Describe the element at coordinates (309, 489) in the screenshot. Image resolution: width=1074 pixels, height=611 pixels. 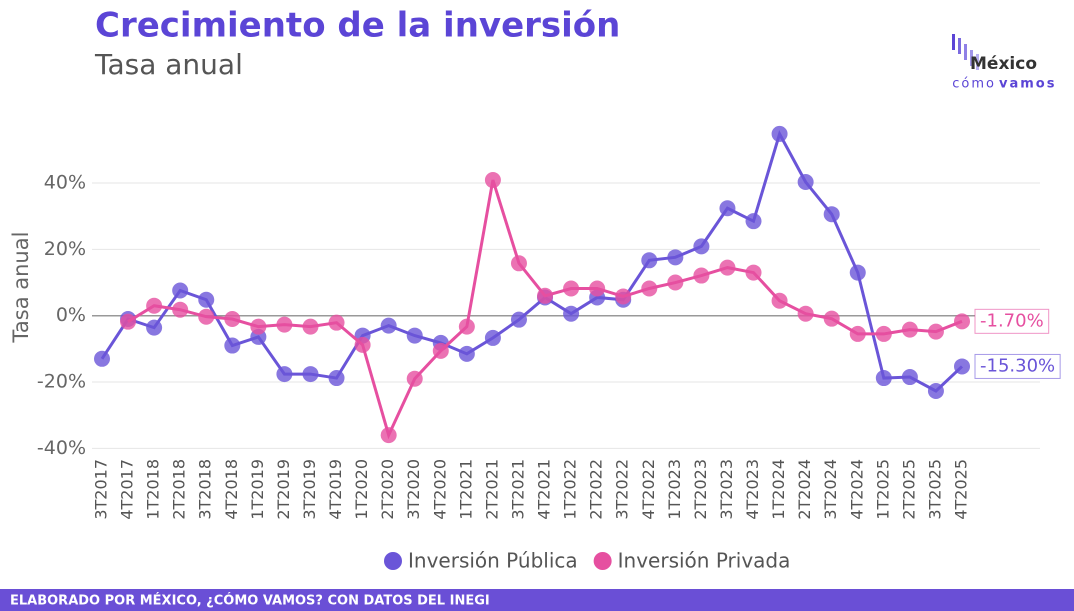
I see `x-tick-label: 3T2019` at that location.